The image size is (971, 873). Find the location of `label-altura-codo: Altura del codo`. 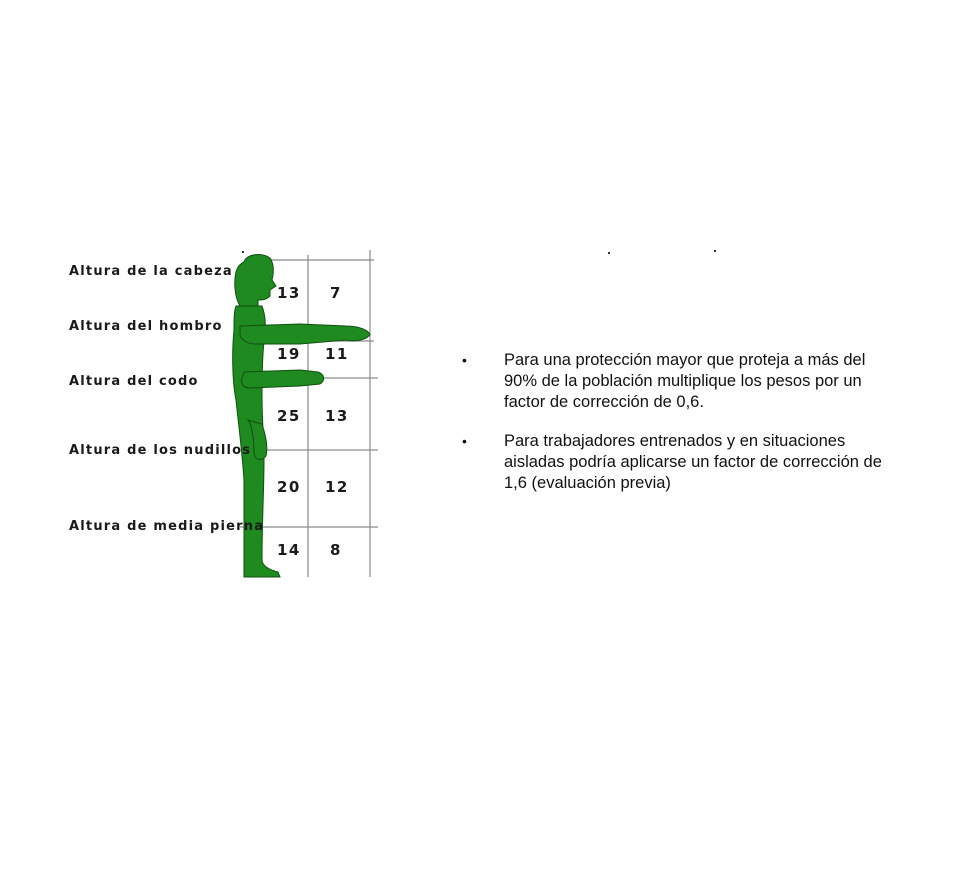

label-altura-codo: Altura del codo is located at coordinates (134, 381).